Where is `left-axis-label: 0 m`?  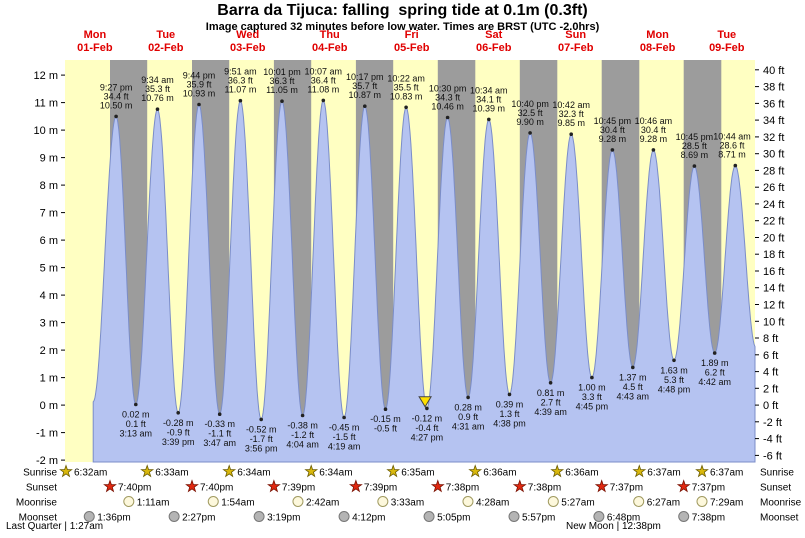
left-axis-label: 0 m is located at coordinates (49, 406).